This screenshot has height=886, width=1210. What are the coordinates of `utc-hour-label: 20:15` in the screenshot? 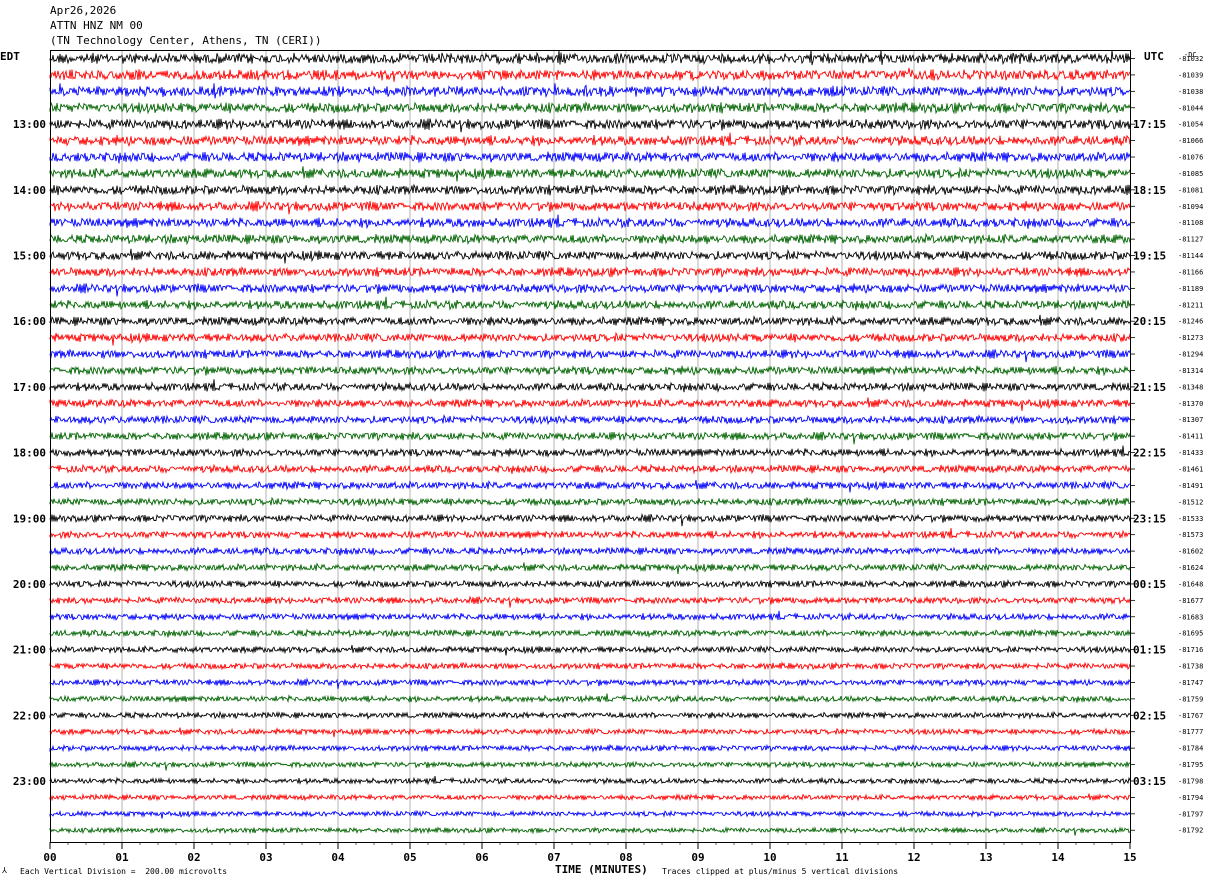 It's located at (1149, 321).